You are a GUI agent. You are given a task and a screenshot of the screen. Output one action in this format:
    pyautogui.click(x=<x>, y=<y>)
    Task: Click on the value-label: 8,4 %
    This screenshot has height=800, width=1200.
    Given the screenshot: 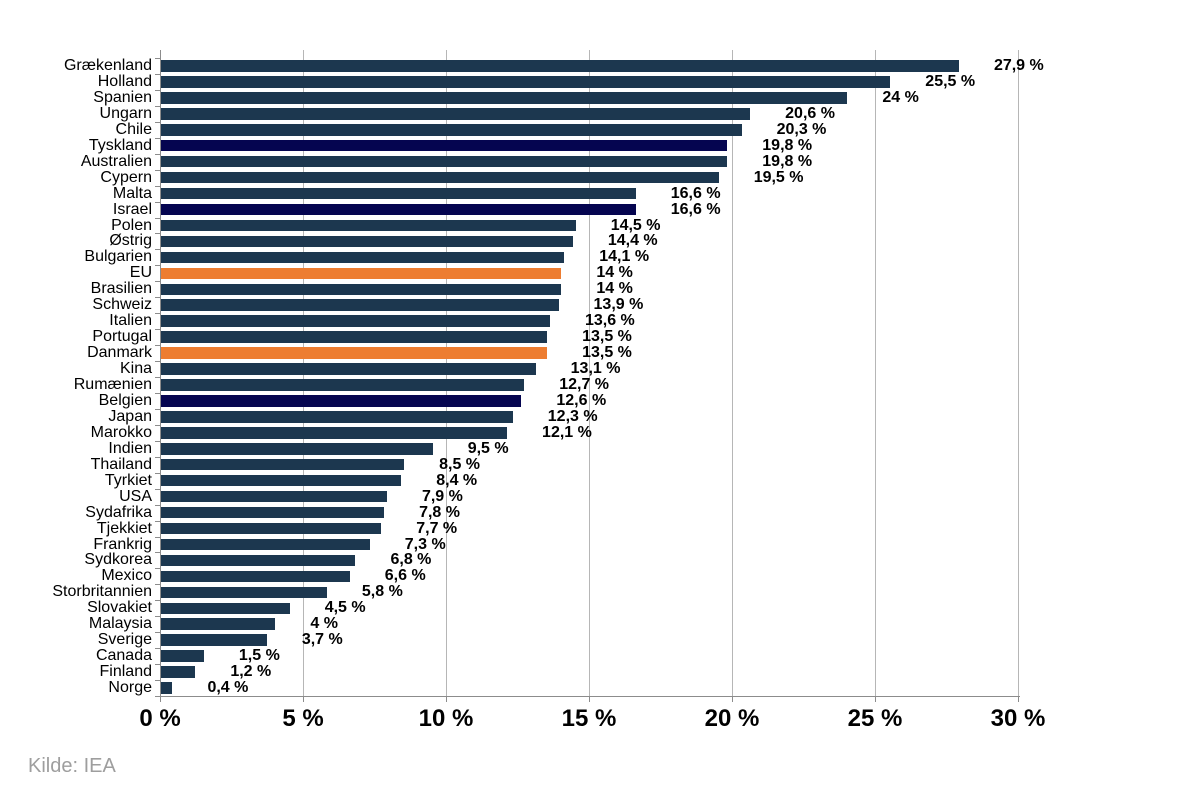 What is the action you would take?
    pyautogui.click(x=457, y=480)
    